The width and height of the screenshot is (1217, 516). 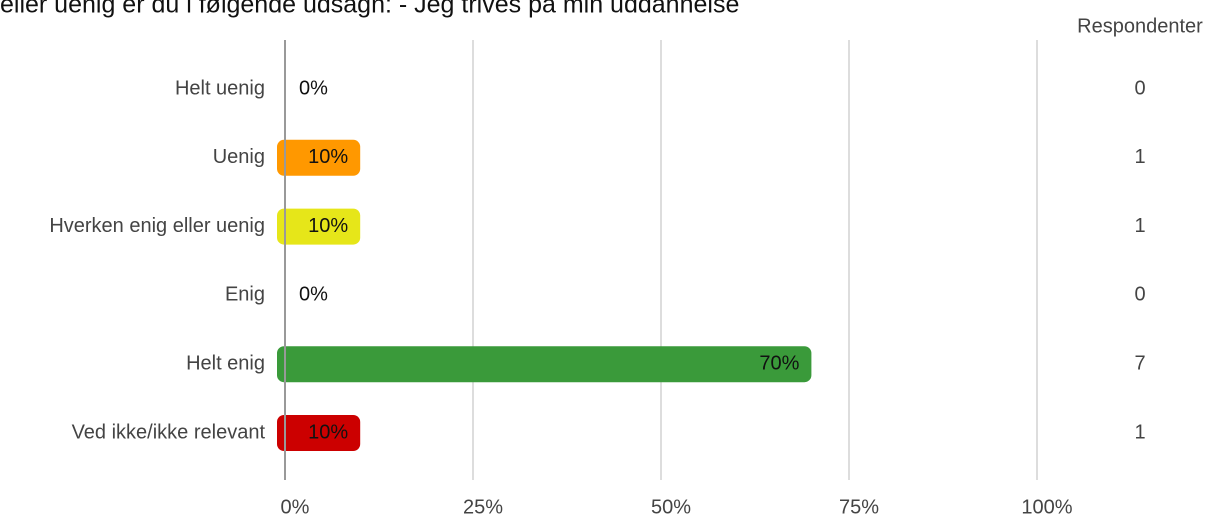 What do you see at coordinates (220, 88) in the screenshot?
I see `y-tick-label: Helt uenig` at bounding box center [220, 88].